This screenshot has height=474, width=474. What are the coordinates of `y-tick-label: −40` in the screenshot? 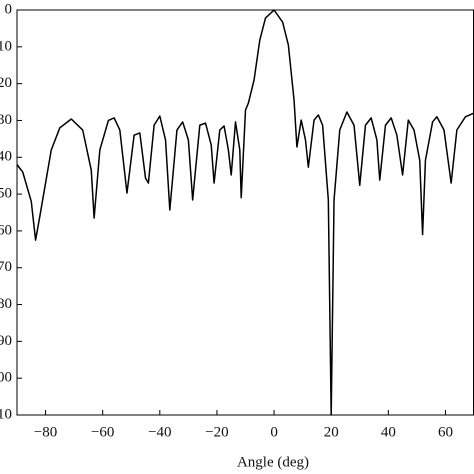 It's located at (6, 157).